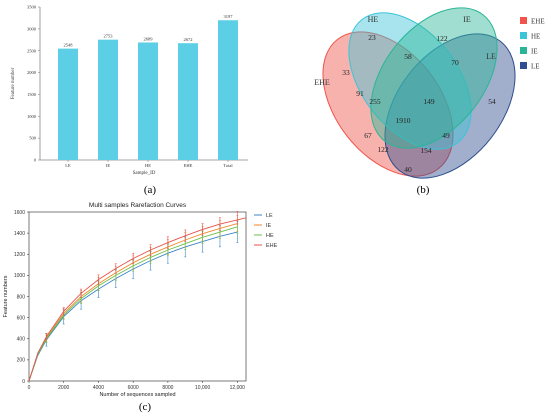 Image resolution: width=550 pixels, height=417 pixels. Describe the element at coordinates (63, 388) in the screenshot. I see `x-tick-label: 2000` at that location.